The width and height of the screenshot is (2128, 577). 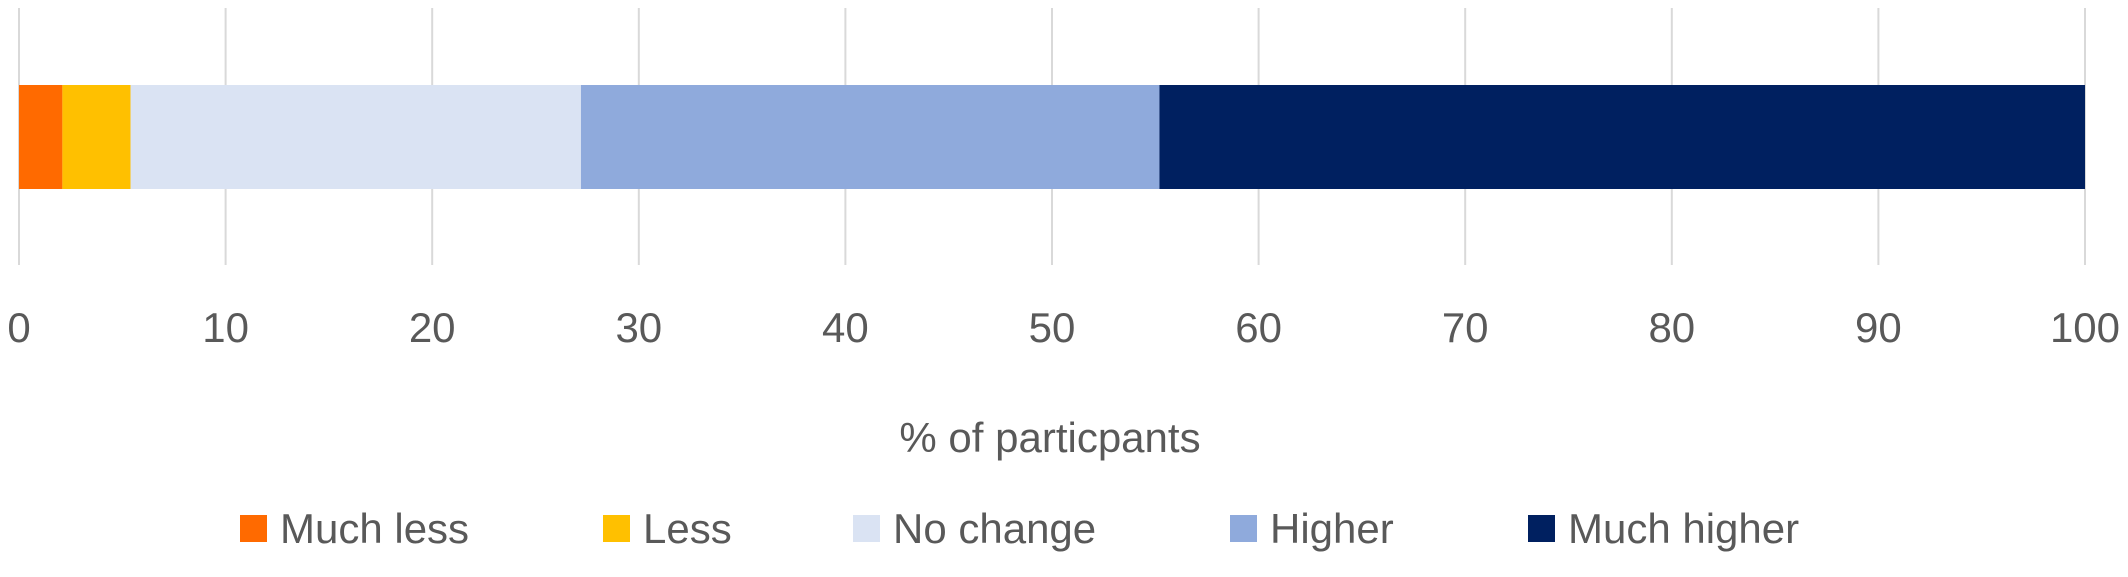 What do you see at coordinates (2085, 327) in the screenshot?
I see `x-tick-label: 100` at bounding box center [2085, 327].